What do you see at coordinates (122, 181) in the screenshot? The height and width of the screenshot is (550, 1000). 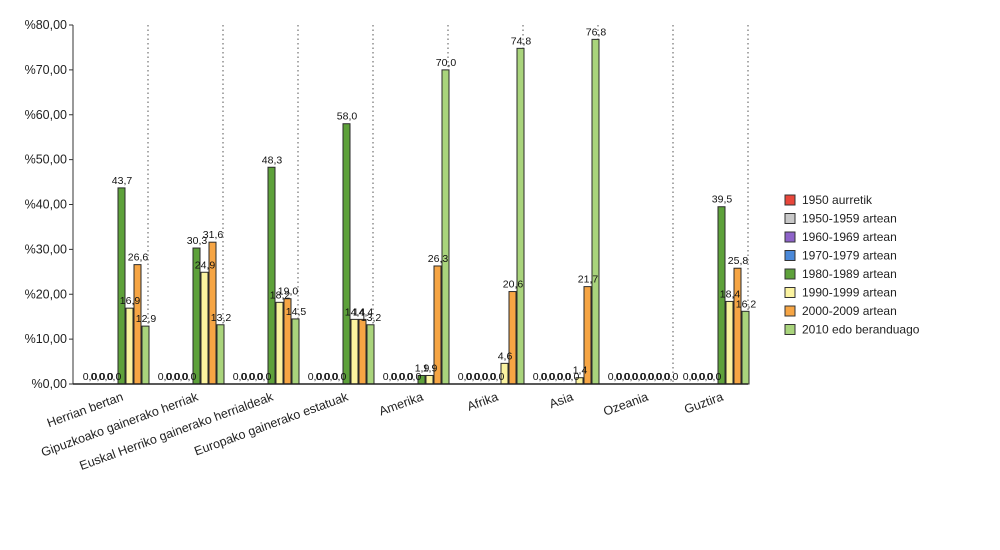 I see `data-label: 43,7` at bounding box center [122, 181].